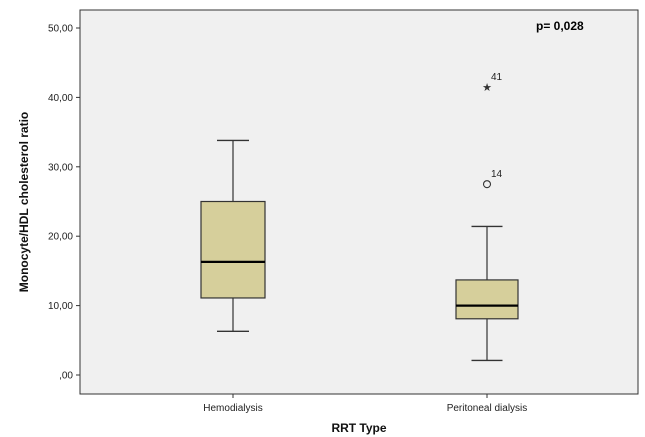 Image resolution: width=645 pixels, height=437 pixels. What do you see at coordinates (64, 203) in the screenshot?
I see `y-axis: ,00 10,00 20,00 30,00 40,00 50,00` at bounding box center [64, 203].